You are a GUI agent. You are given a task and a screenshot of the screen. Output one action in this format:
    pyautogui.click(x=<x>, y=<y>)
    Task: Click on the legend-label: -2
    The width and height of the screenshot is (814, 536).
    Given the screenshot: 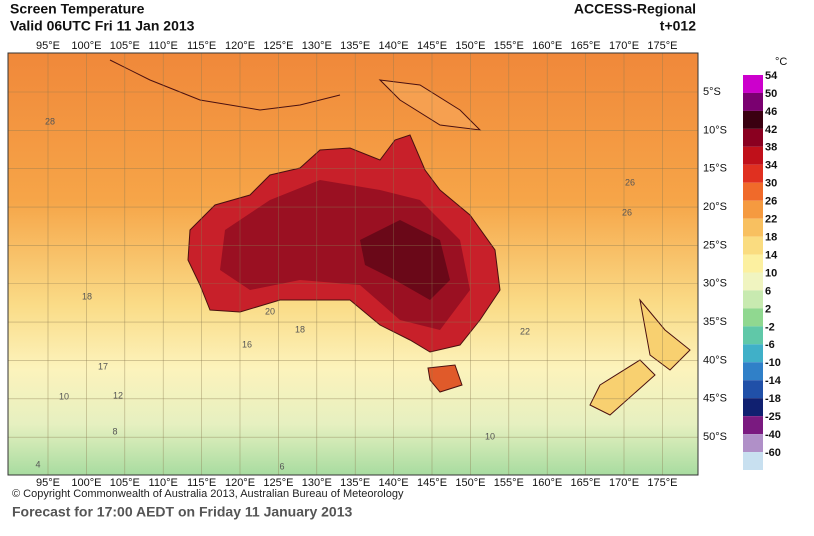 What is the action you would take?
    pyautogui.click(x=770, y=327)
    